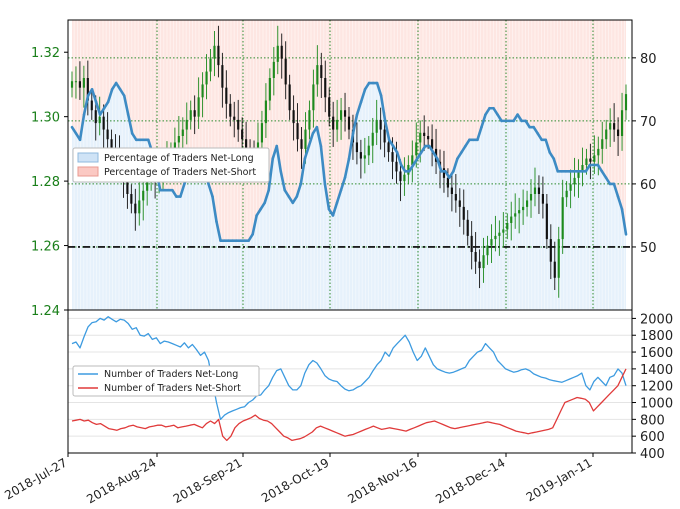 Image resolution: width=680 pixels, height=509 pixels. I want to click on legend-label-net-long: Percentage of Traders Net-Long, so click(179, 158).